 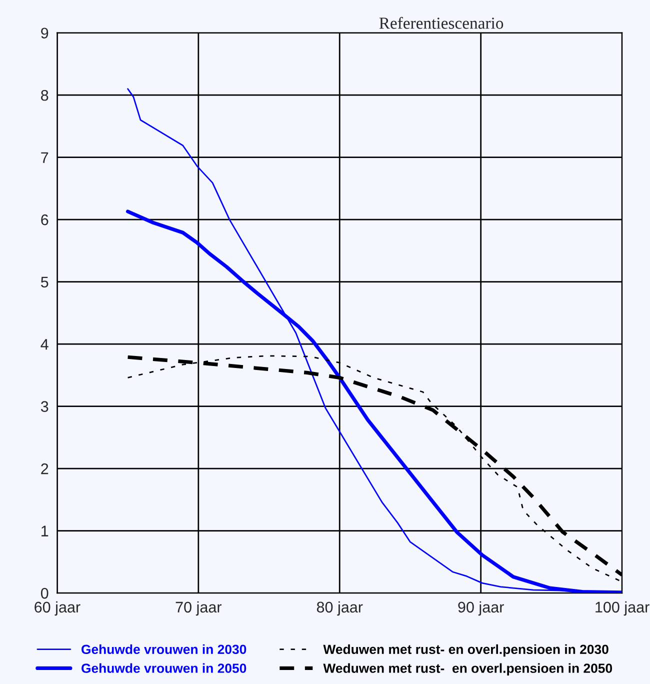 I want to click on x-tick-label: 70 jaar, so click(x=199, y=608).